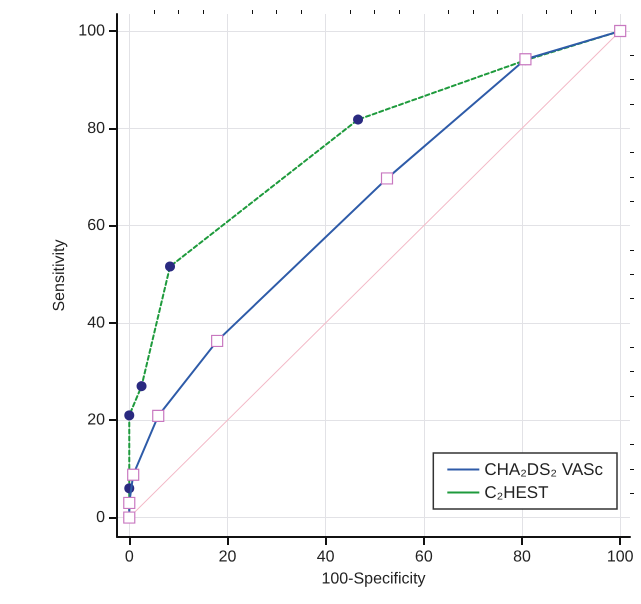 The width and height of the screenshot is (641, 604). What do you see at coordinates (516, 492) in the screenshot?
I see `legend-label: C₂HEST` at bounding box center [516, 492].